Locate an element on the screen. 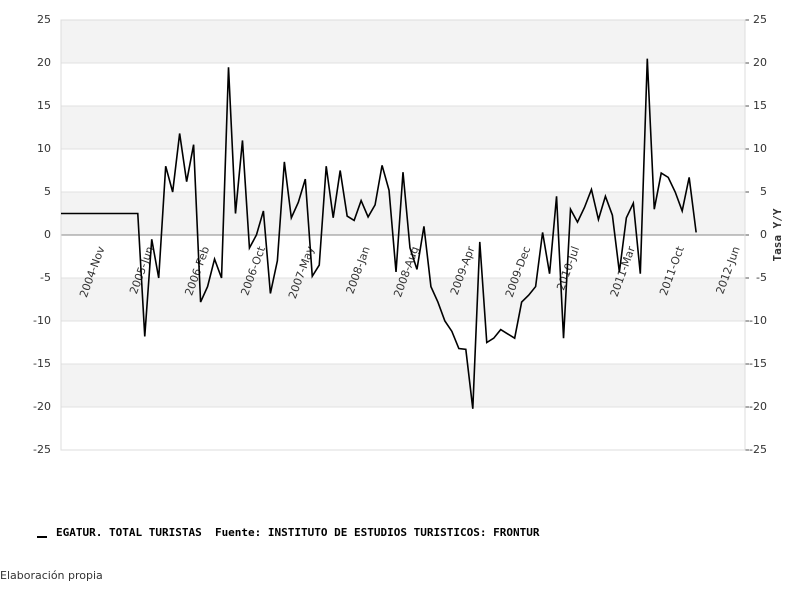  y2-tick-label: 0 is located at coordinates (763, 234).